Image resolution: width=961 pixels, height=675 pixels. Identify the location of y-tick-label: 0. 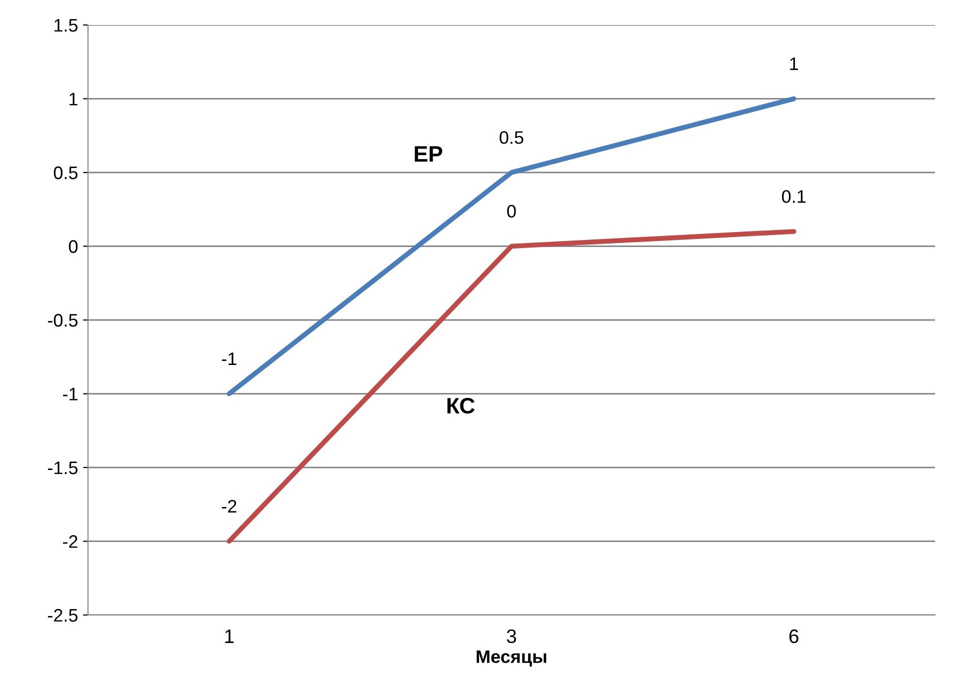
(73, 246).